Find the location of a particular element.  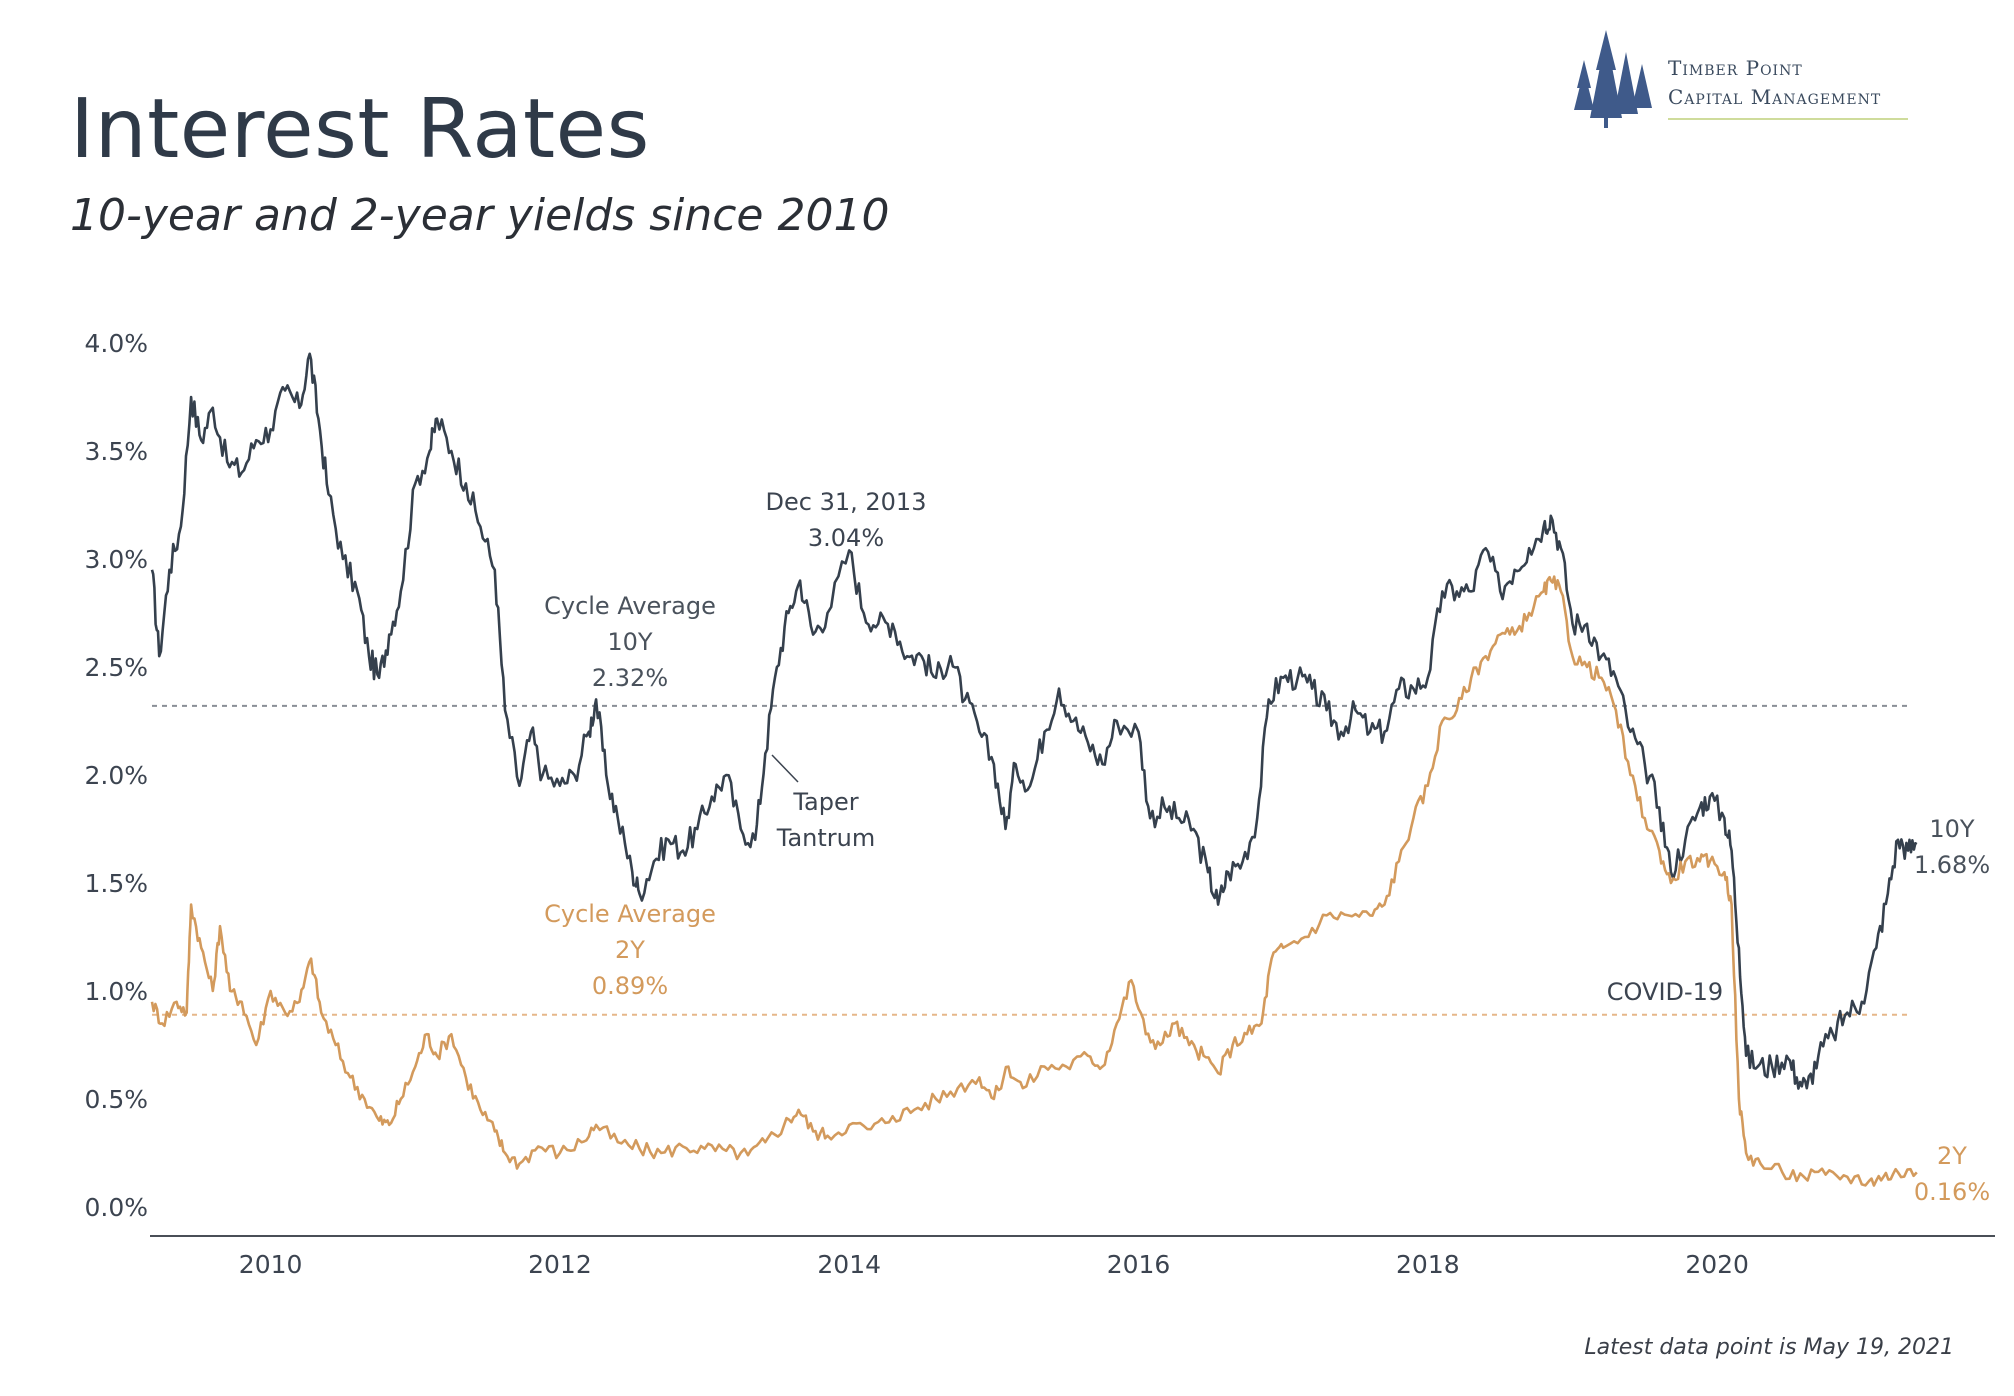

y-tick-label: 0.5% is located at coordinates (116, 1099).